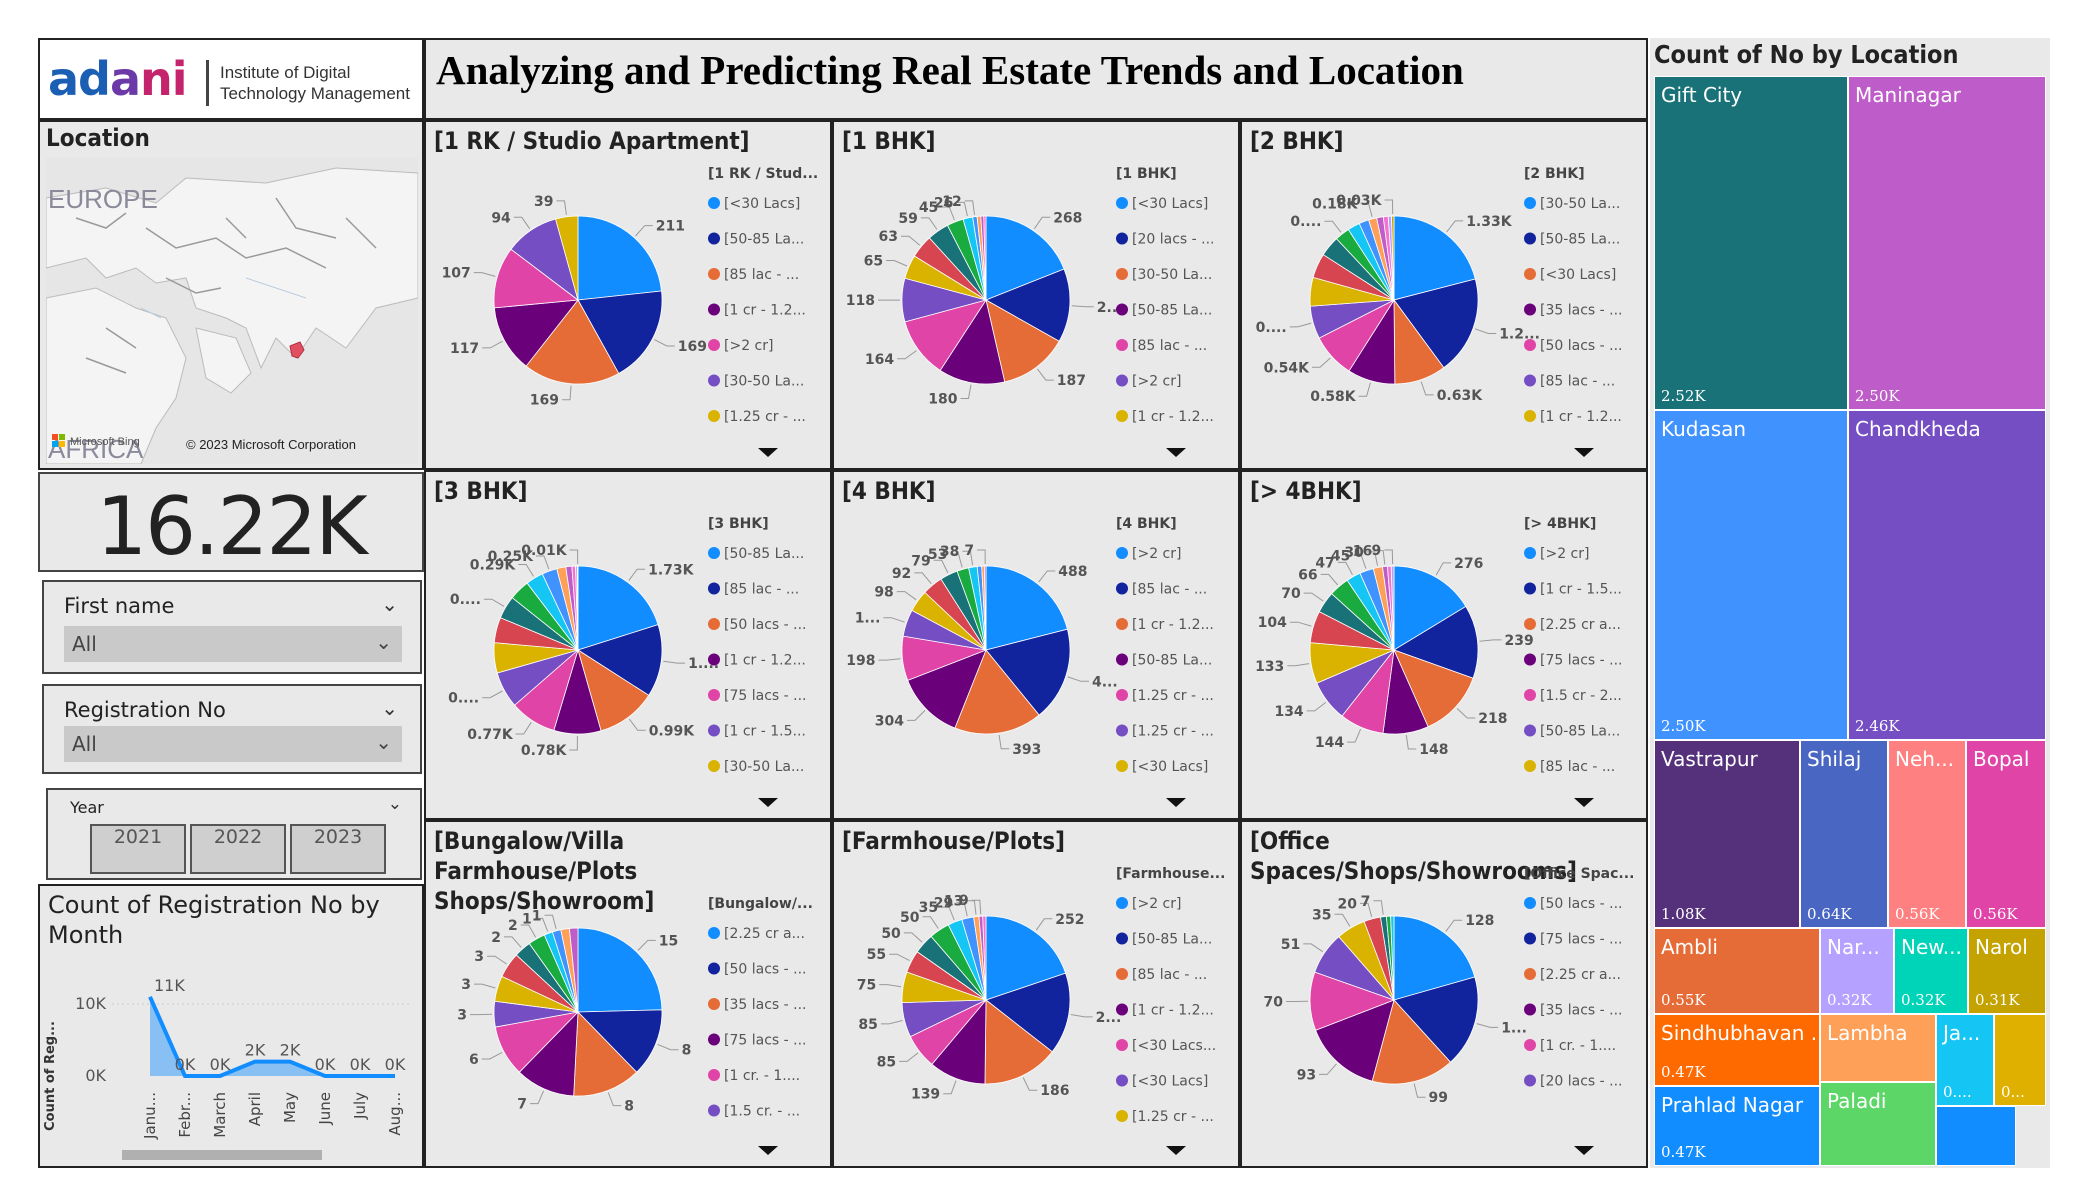  I want to click on first-name-dropdown: All ⌄, so click(233, 644).